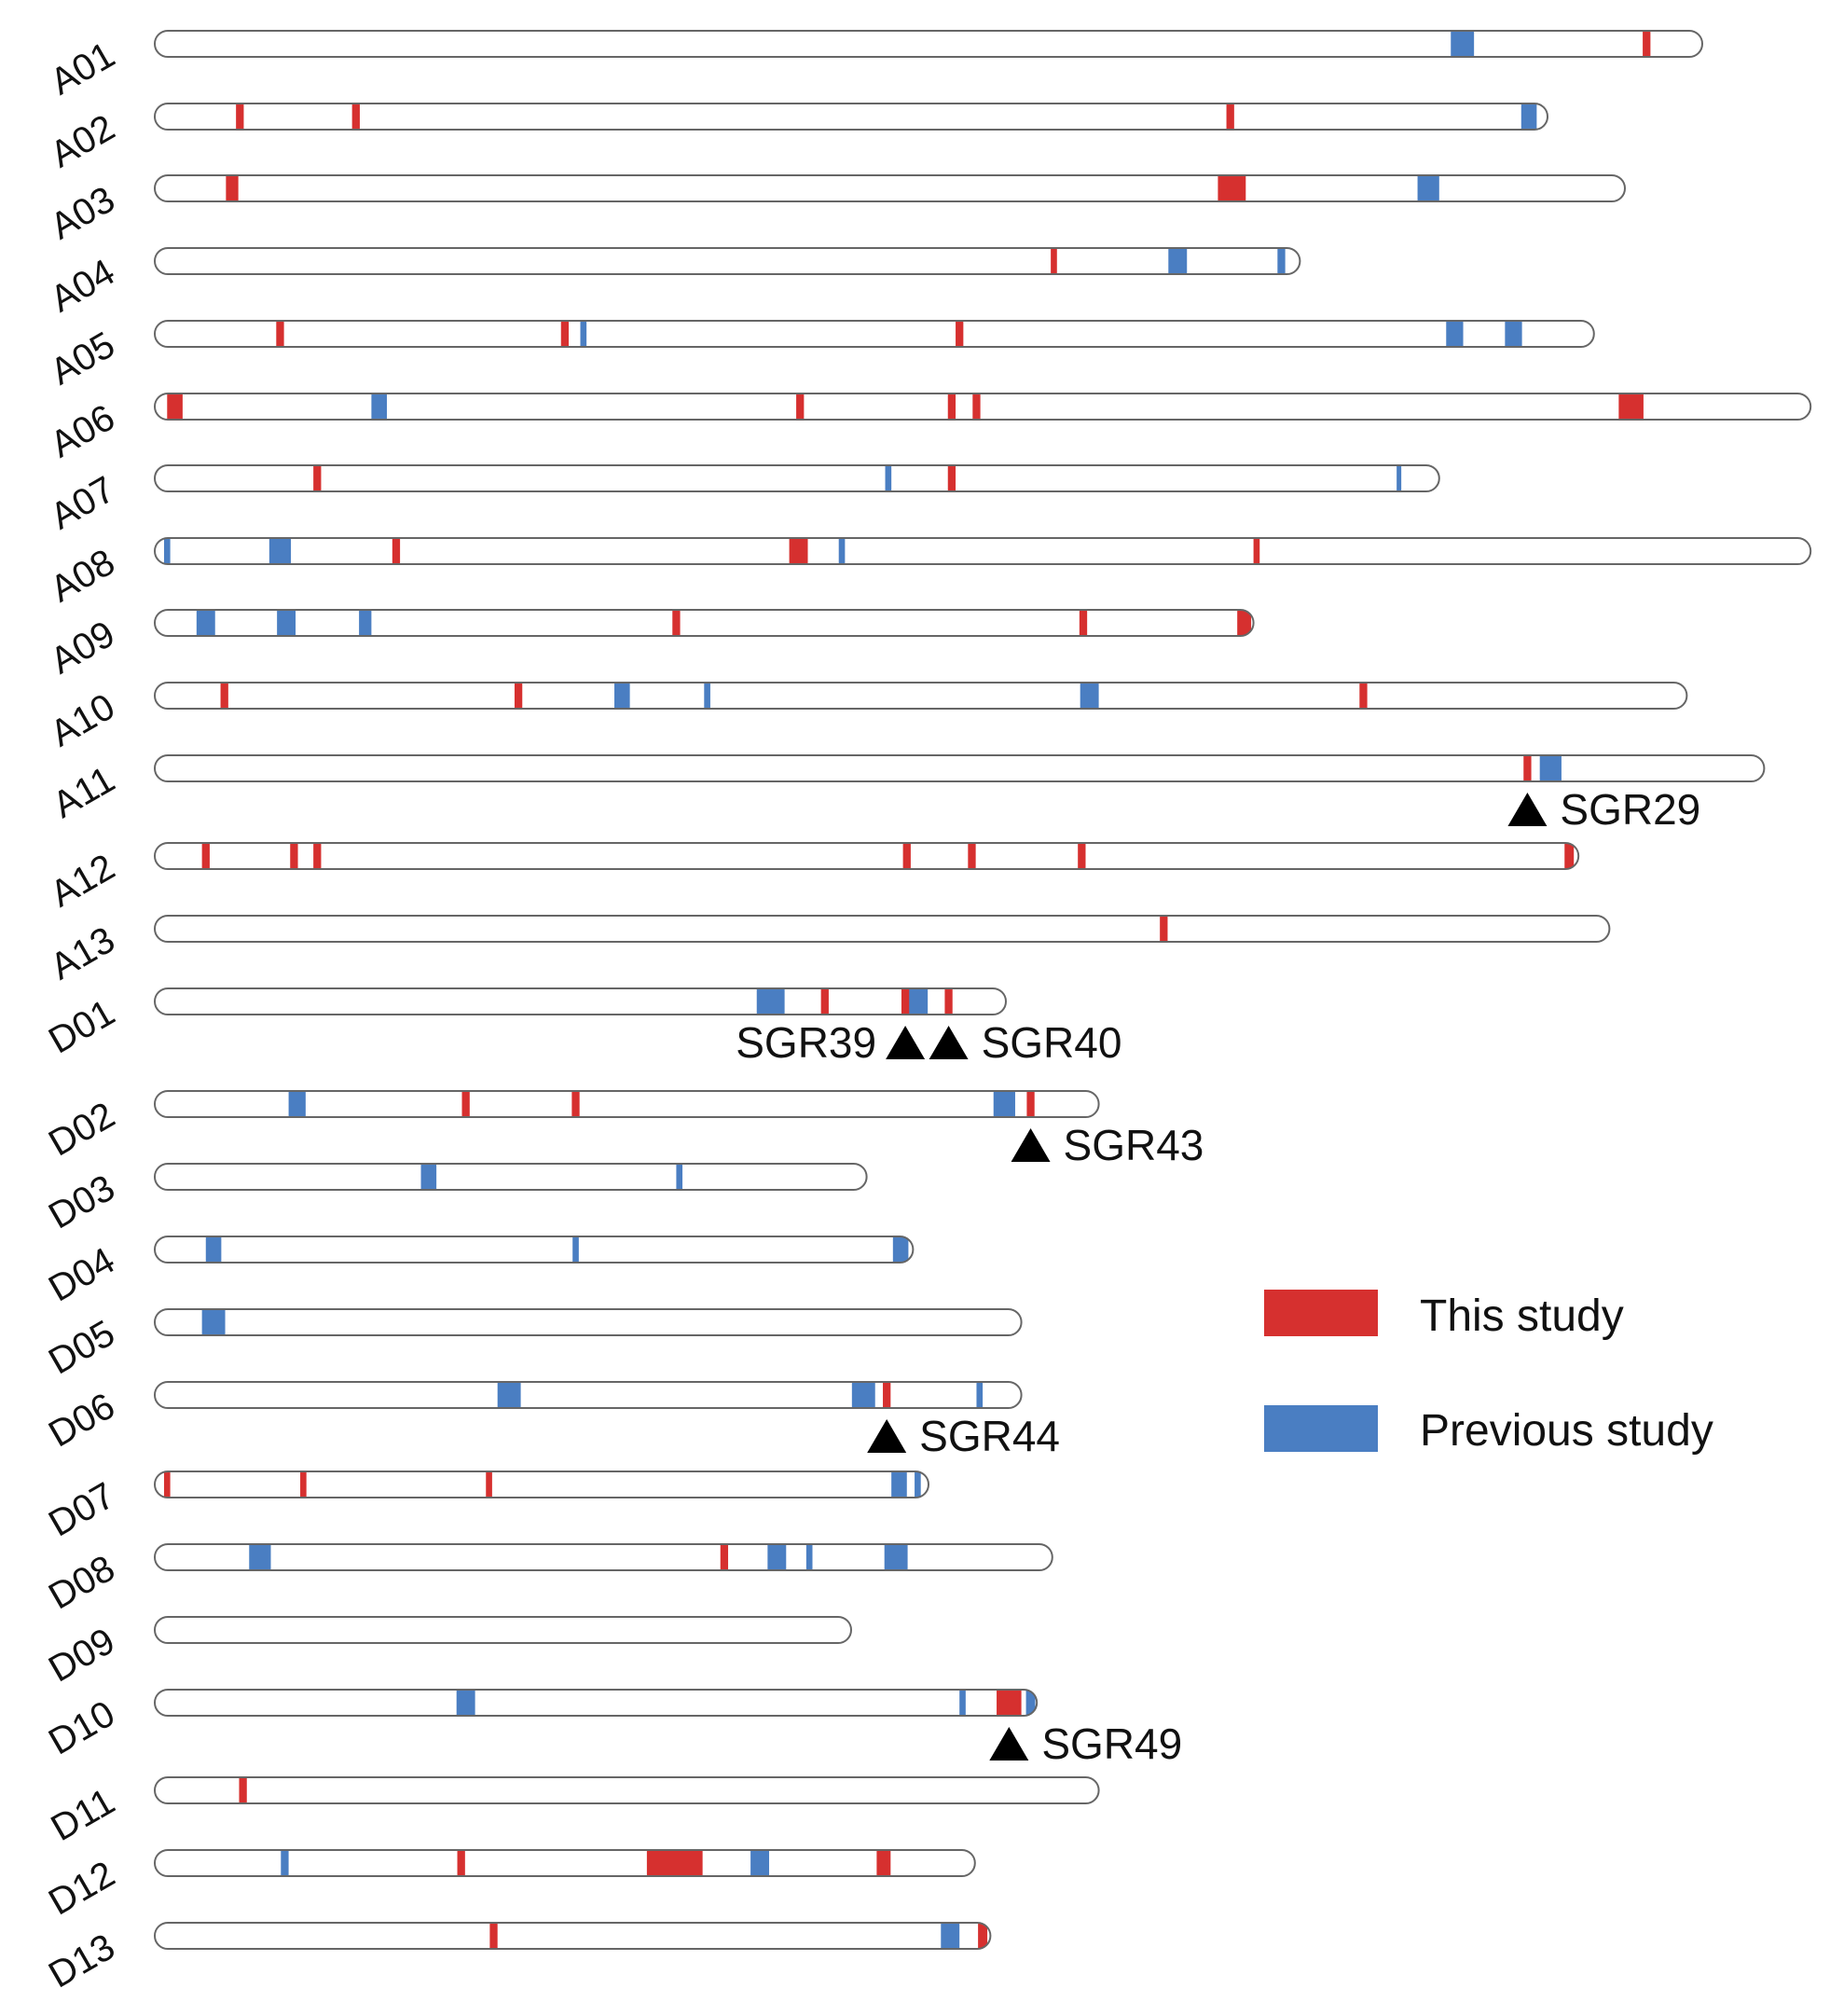 The width and height of the screenshot is (1830, 2016). Describe the element at coordinates (82, 1583) in the screenshot. I see `chromosome-label: D08` at that location.